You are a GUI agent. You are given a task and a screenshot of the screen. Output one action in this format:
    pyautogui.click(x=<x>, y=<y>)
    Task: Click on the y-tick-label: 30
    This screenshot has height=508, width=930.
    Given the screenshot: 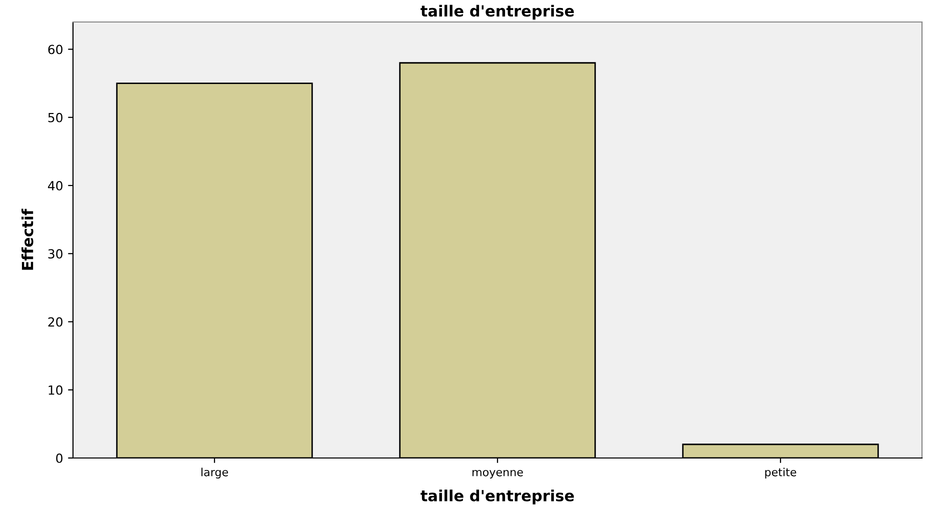 What is the action you would take?
    pyautogui.click(x=55, y=254)
    